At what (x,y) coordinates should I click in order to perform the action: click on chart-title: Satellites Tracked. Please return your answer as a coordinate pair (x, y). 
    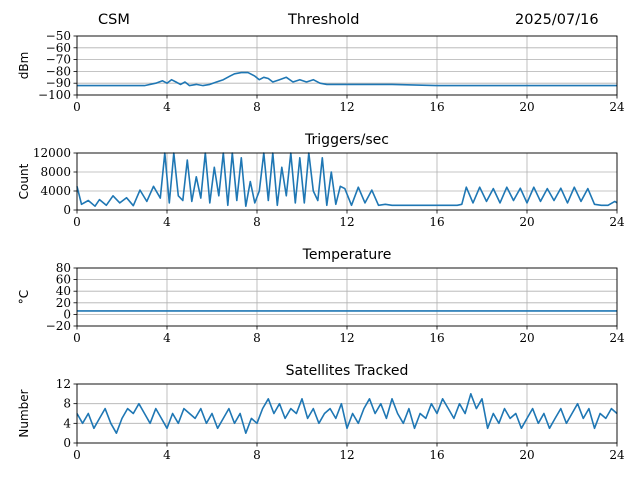
    Looking at the image, I should click on (347, 371).